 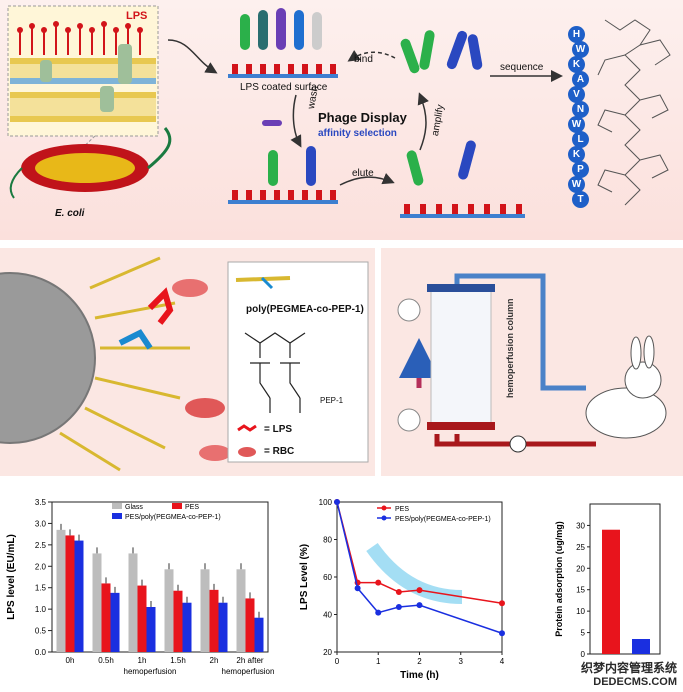 What do you see at coordinates (137, 16) in the screenshot?
I see `lps-label: LPS` at bounding box center [137, 16].